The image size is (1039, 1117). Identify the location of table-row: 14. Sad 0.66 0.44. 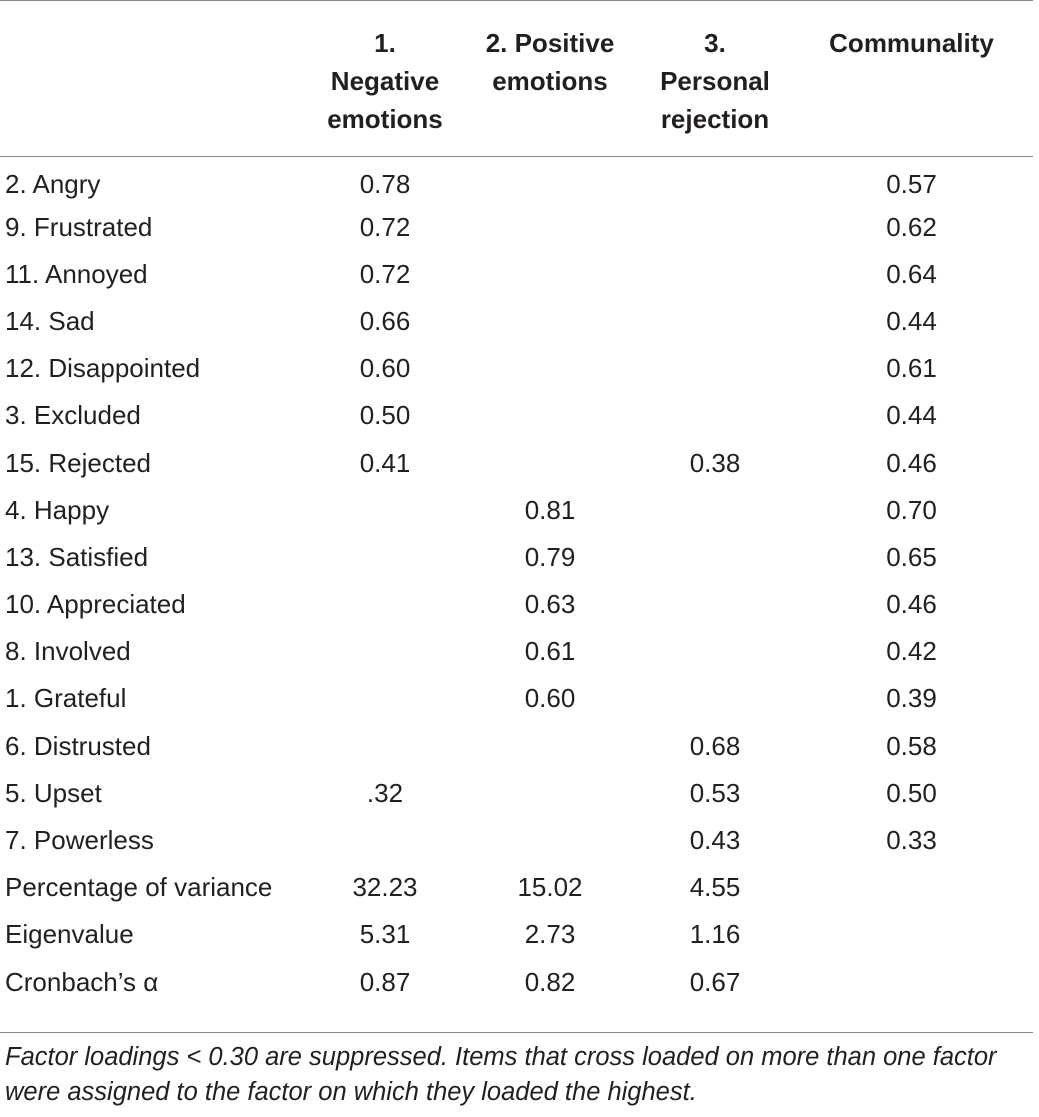
(516, 321).